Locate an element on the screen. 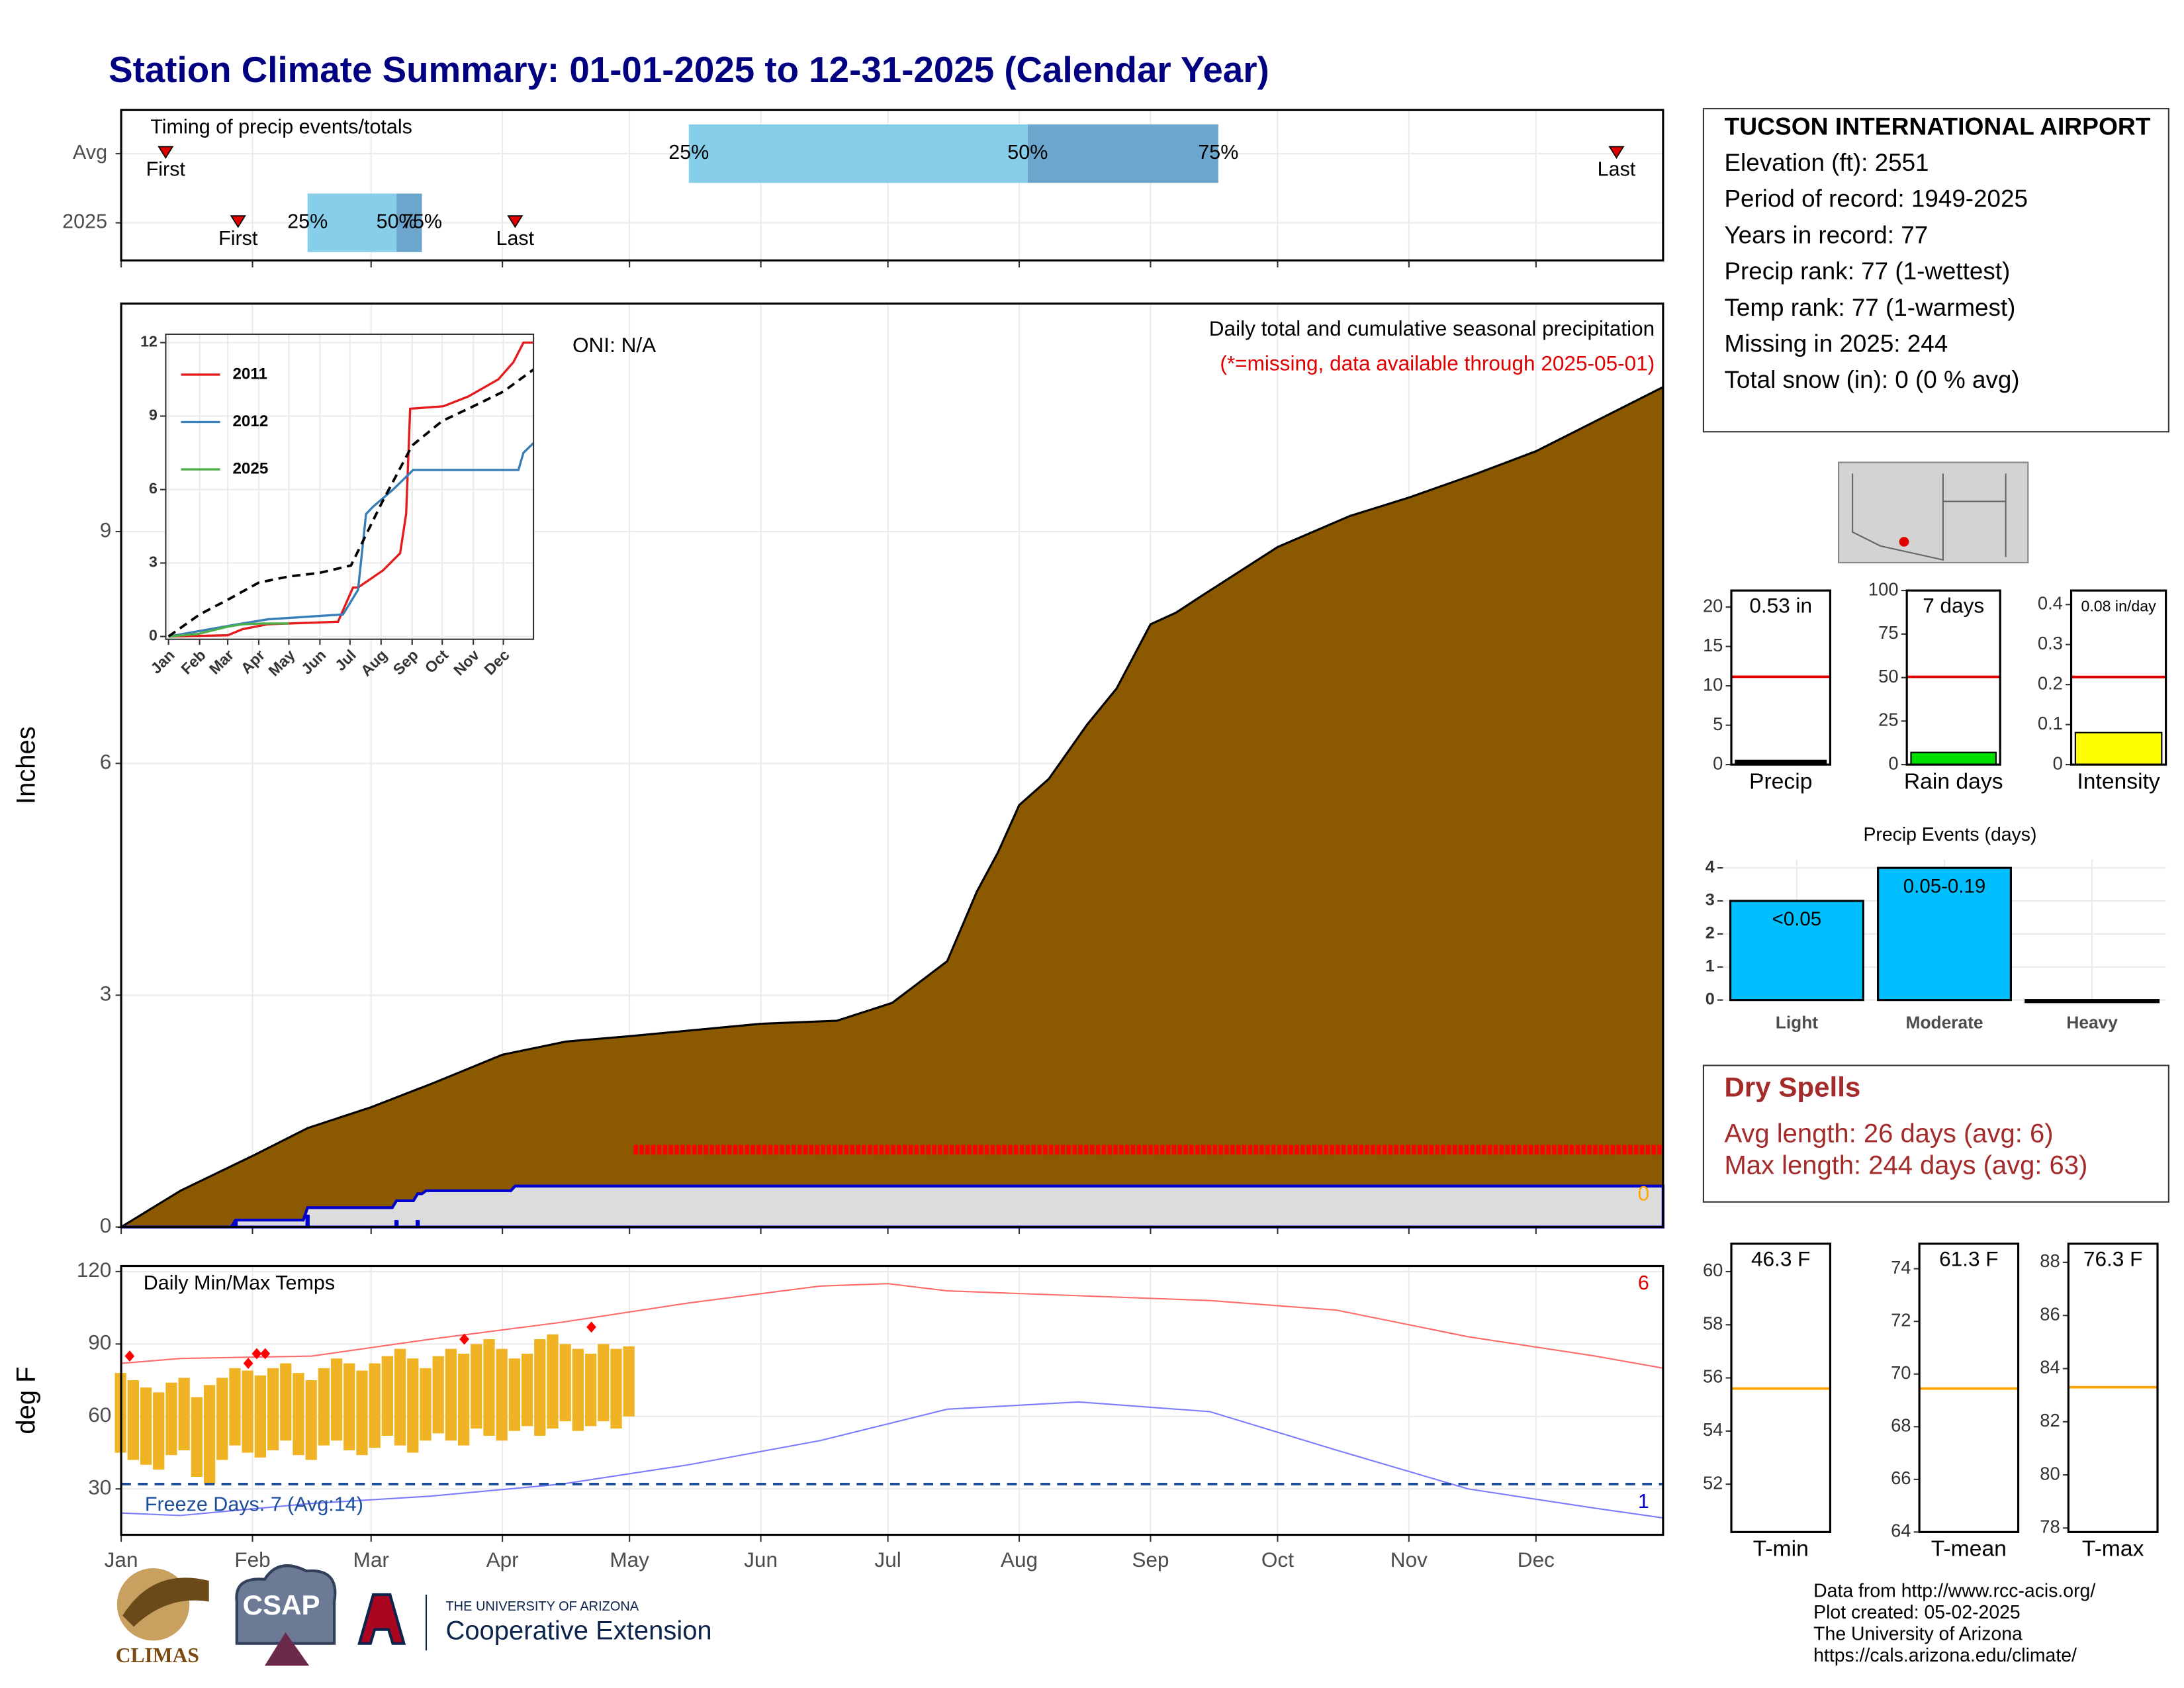 This screenshot has height=1688, width=2184. station-box is located at coordinates (1935, 270).